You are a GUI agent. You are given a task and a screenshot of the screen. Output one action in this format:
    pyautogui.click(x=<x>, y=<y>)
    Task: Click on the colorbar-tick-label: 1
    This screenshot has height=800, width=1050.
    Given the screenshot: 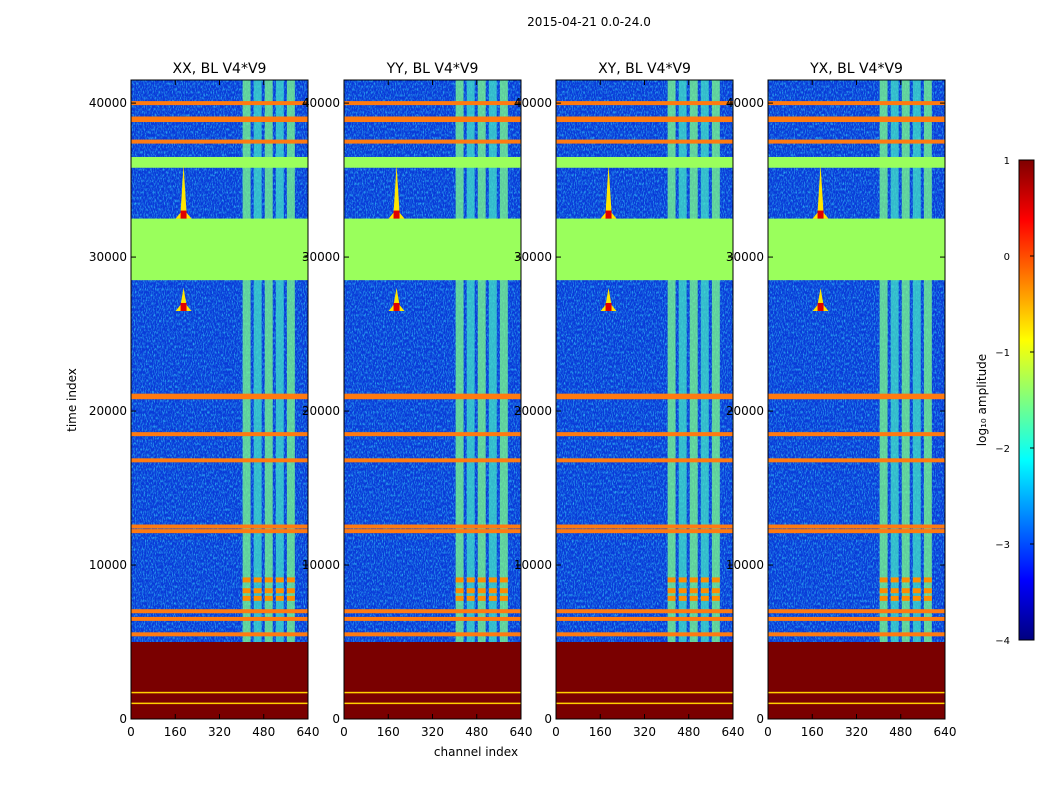 What is the action you would take?
    pyautogui.click(x=1007, y=161)
    